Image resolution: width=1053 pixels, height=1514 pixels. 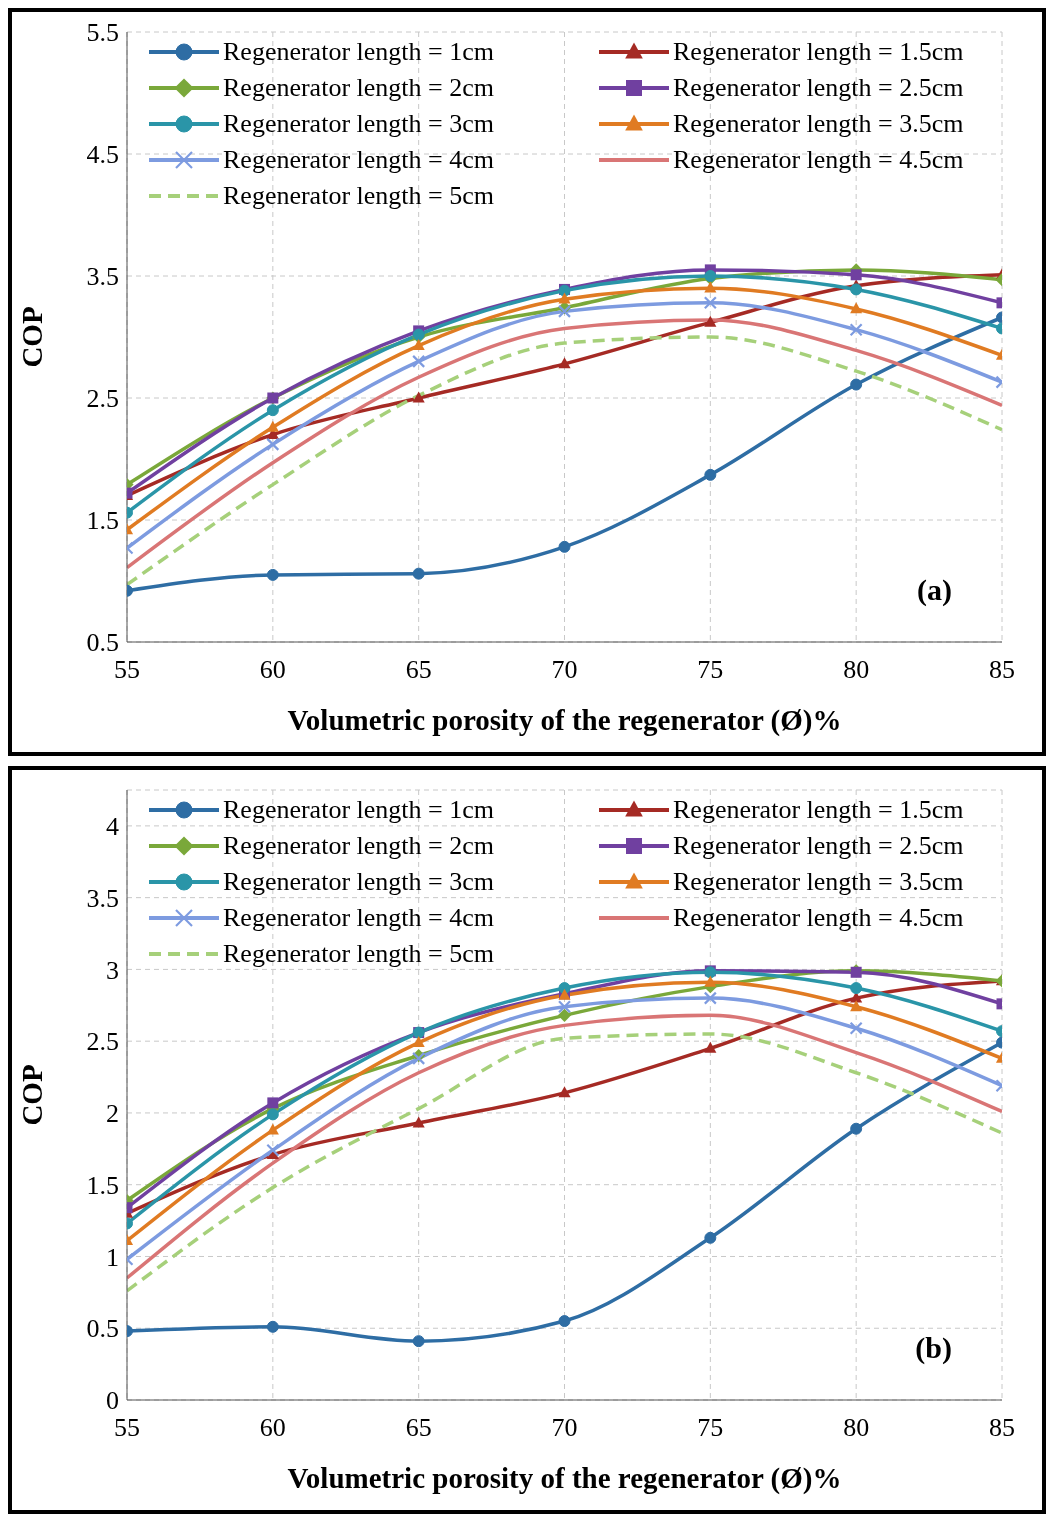 What do you see at coordinates (112, 1257) in the screenshot?
I see `y-tick-label: 1` at bounding box center [112, 1257].